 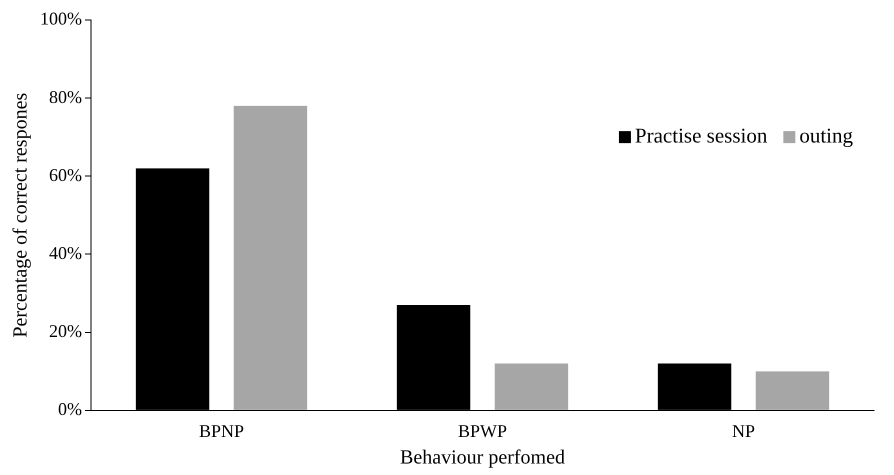 I want to click on y-axis-title: Percentage of correct respones, so click(x=20, y=215).